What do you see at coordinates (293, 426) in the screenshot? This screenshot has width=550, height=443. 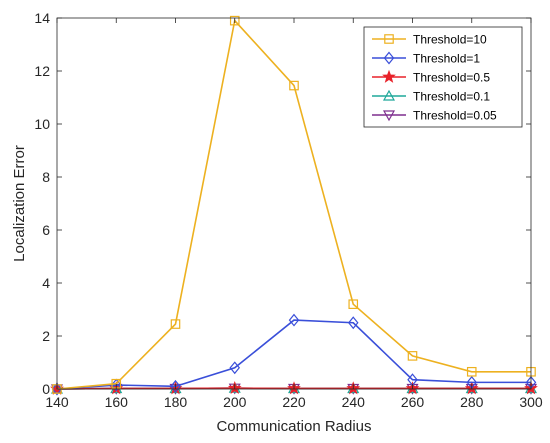 I see `x-axis-label: Communication Radius` at bounding box center [293, 426].